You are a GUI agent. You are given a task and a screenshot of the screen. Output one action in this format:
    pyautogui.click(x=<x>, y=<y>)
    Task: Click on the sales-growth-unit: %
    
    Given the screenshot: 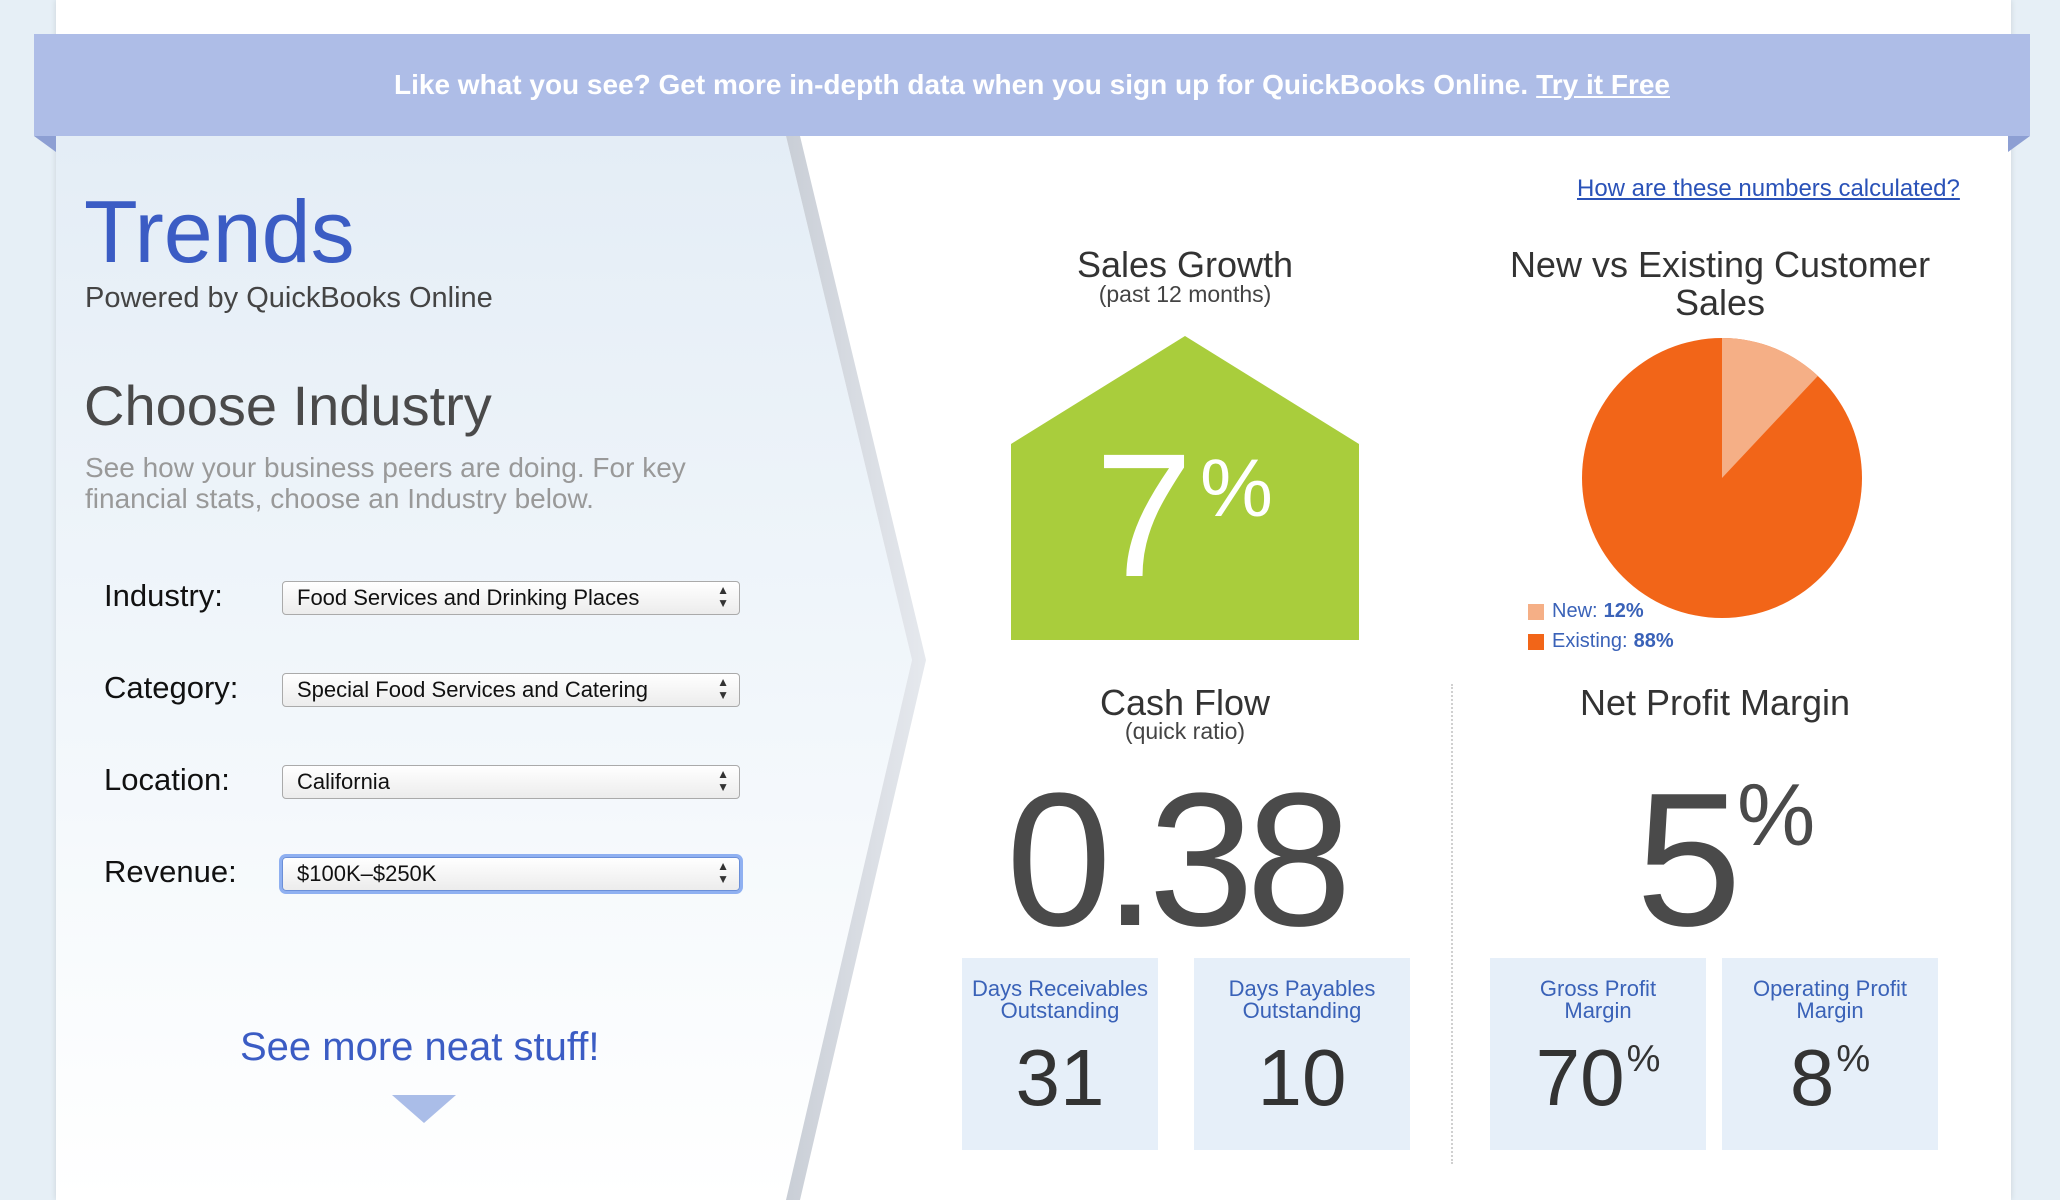 What is the action you would take?
    pyautogui.click(x=1236, y=488)
    